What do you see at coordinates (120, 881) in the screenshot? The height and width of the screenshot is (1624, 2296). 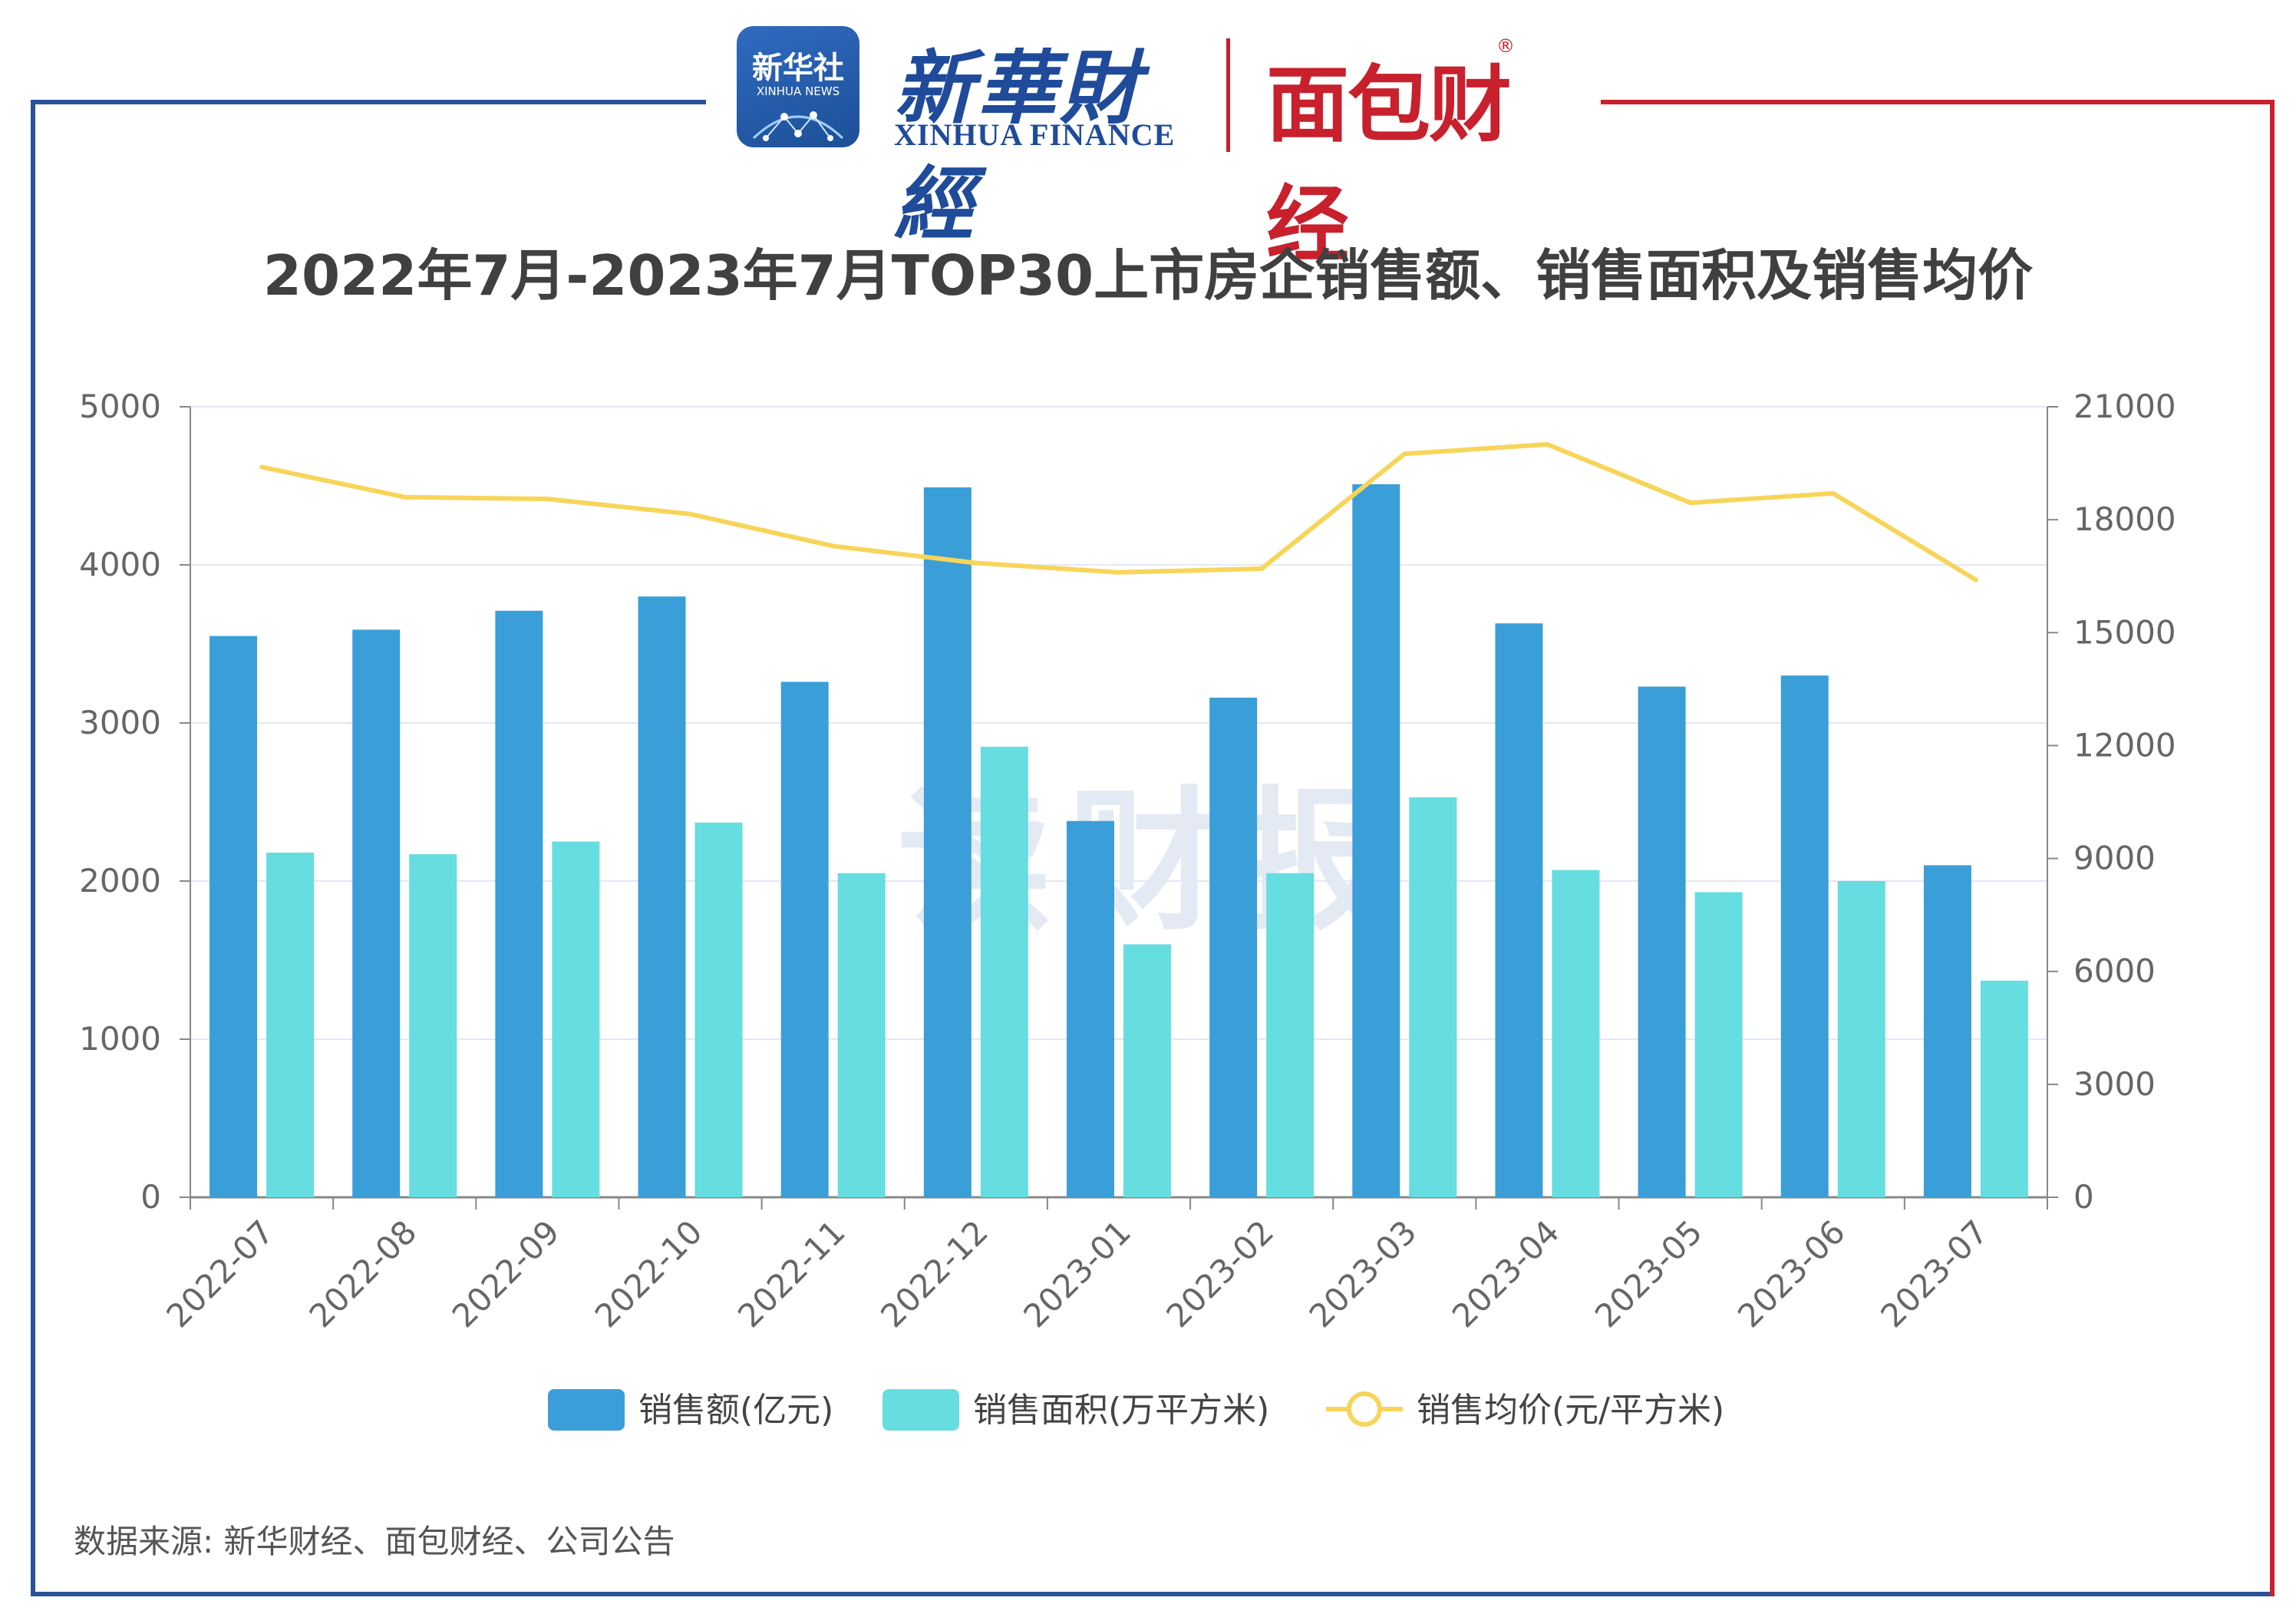 I see `y-left-tick-label: 2000` at bounding box center [120, 881].